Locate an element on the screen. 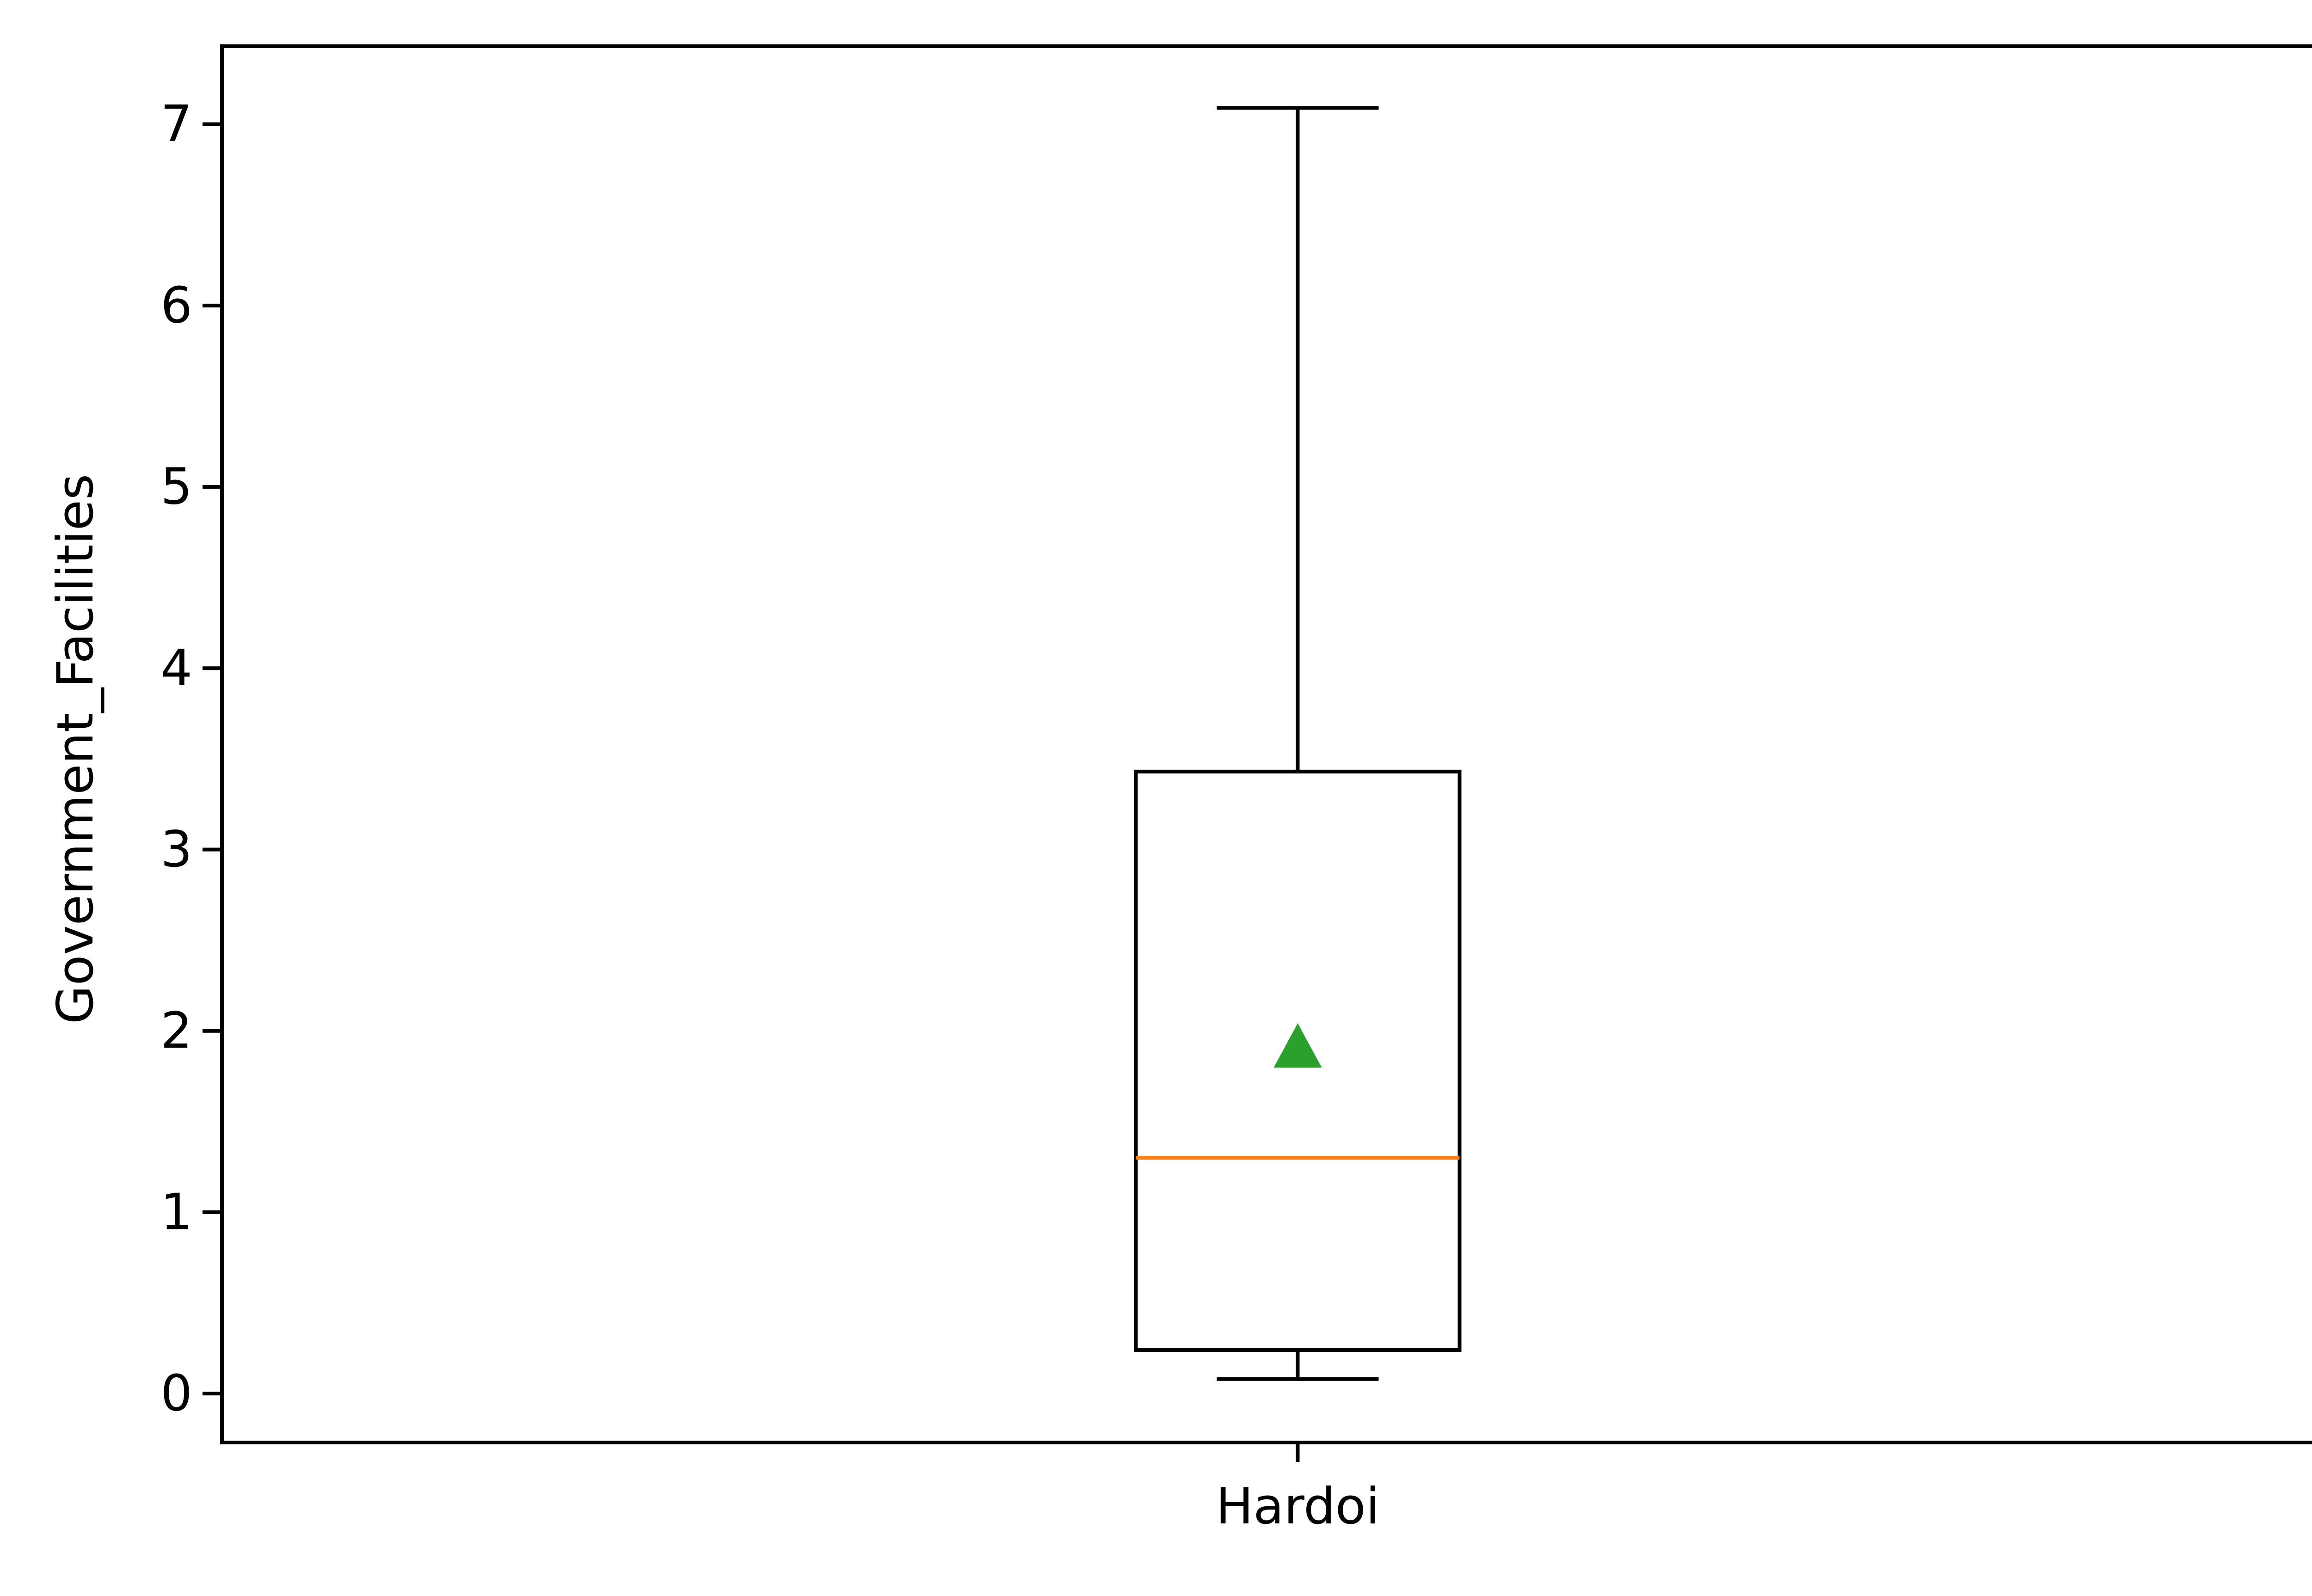  box-iqr is located at coordinates (1298, 1060).